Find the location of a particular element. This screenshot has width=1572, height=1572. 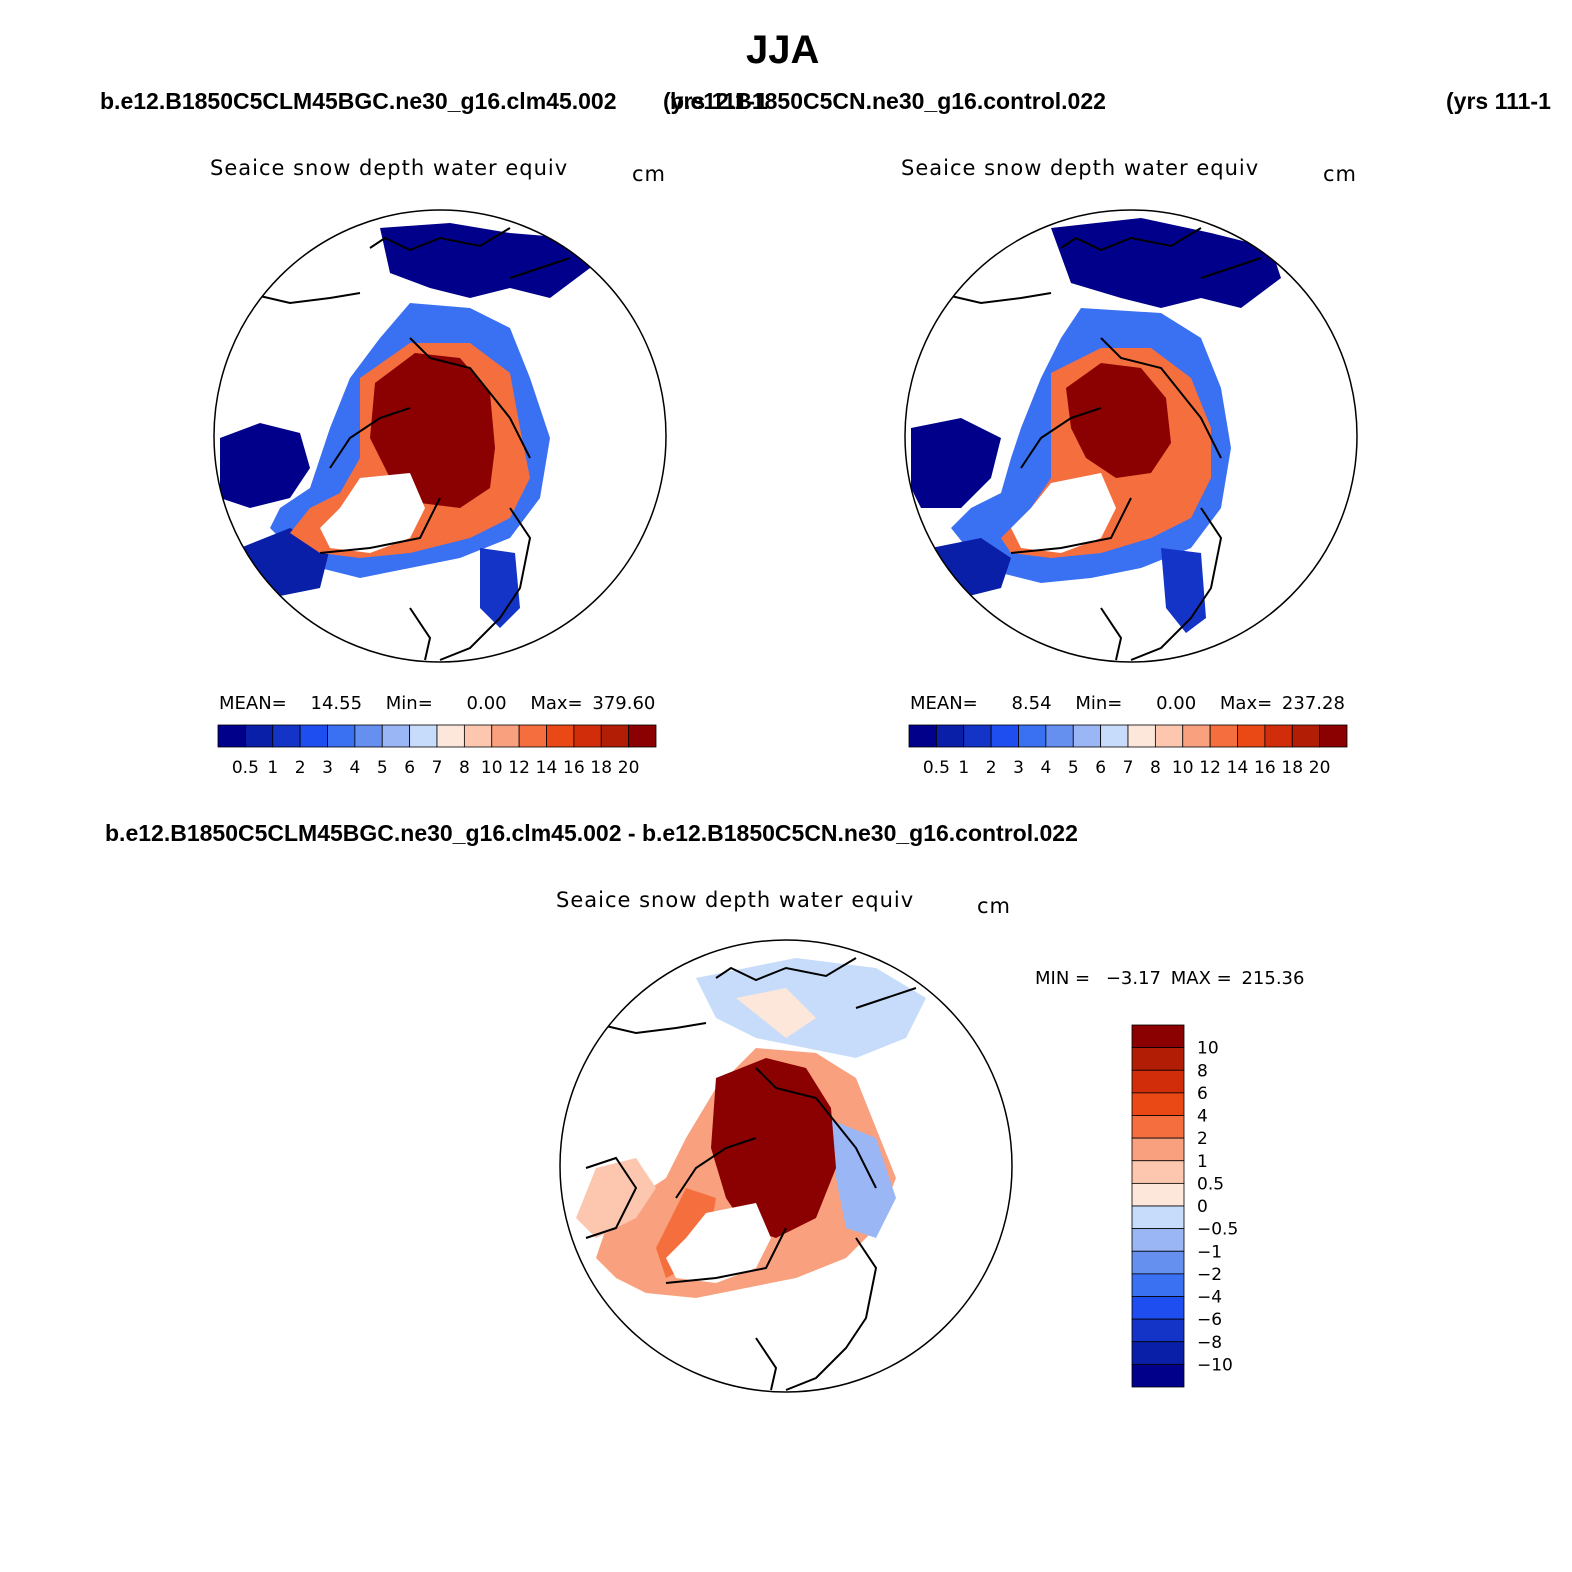

panel3-colorbar-tick-label: −1 is located at coordinates (1209, 1252).